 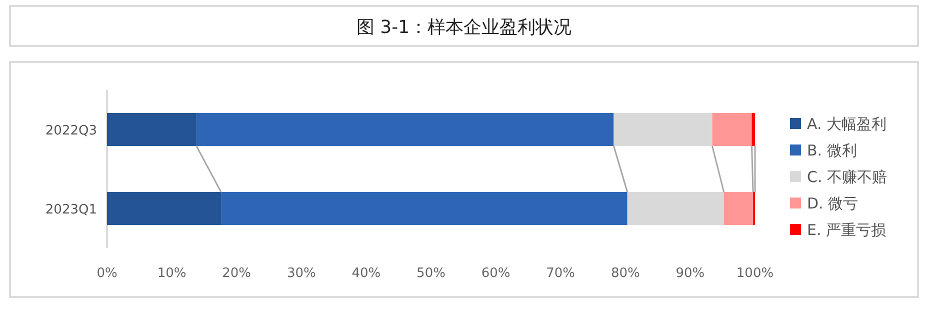 I want to click on legend-label: A. 大幅盈利, so click(x=847, y=124).